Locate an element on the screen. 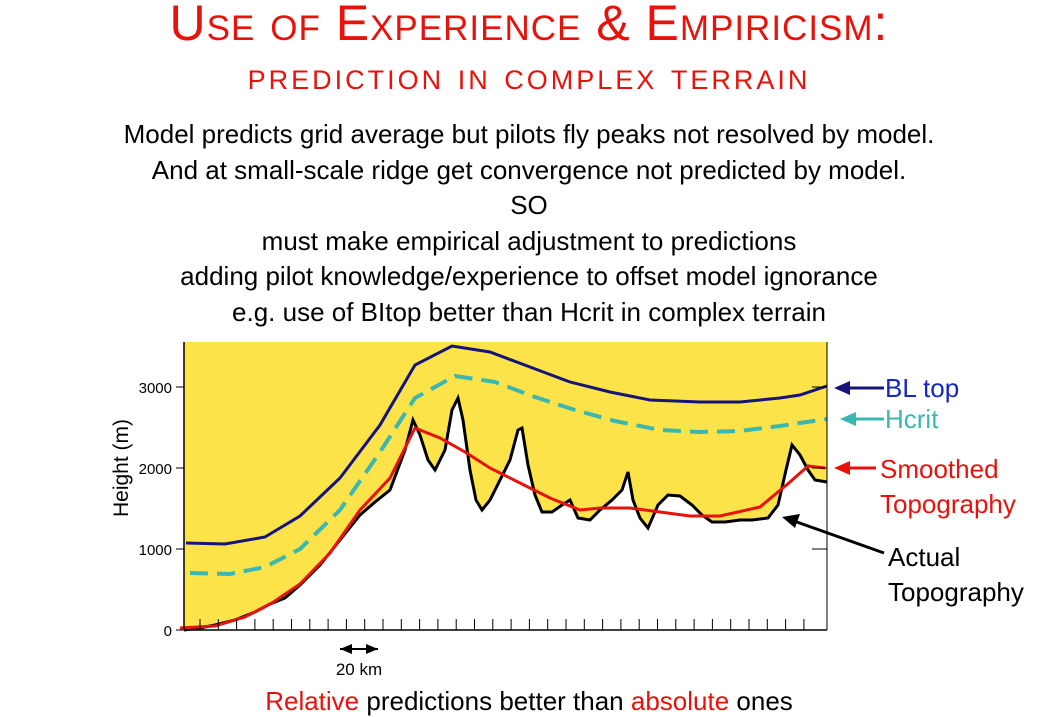 The width and height of the screenshot is (1058, 717). slide-title: Use of Experience & Empiricism: is located at coordinates (529, 25).